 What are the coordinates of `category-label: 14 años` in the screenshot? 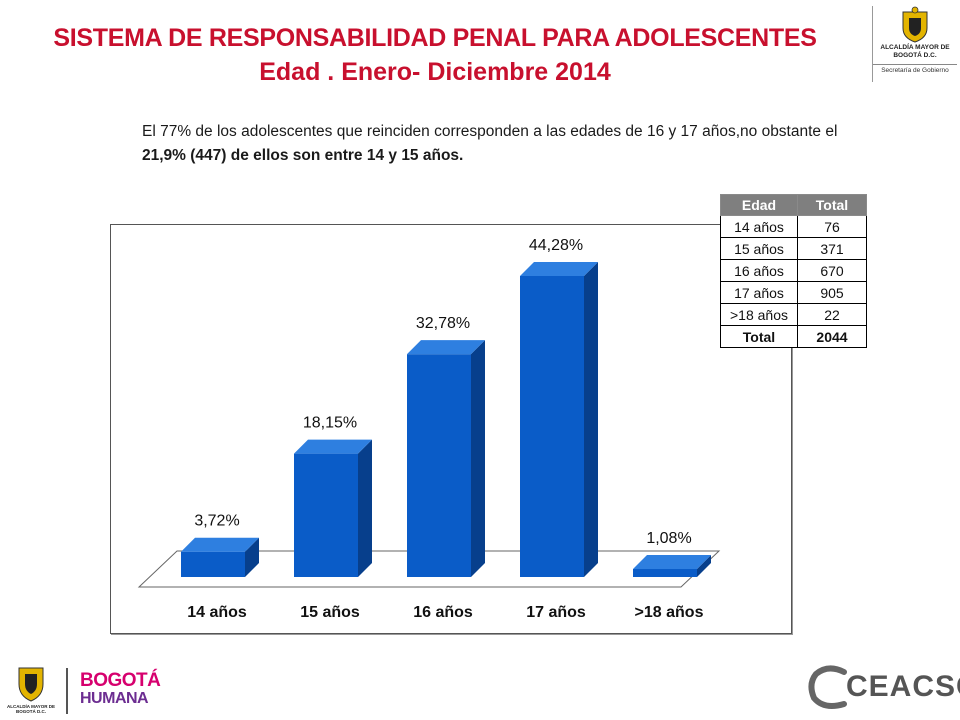 It's located at (217, 612).